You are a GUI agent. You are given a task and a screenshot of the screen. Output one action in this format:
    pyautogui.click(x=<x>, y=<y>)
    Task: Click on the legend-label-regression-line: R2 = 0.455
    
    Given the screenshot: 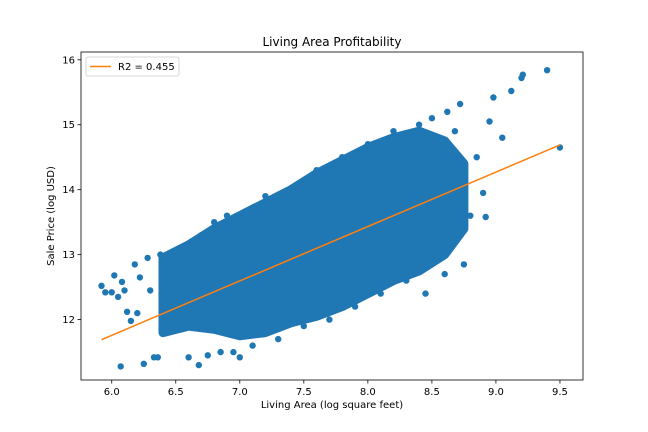 What is the action you would take?
    pyautogui.click(x=146, y=67)
    